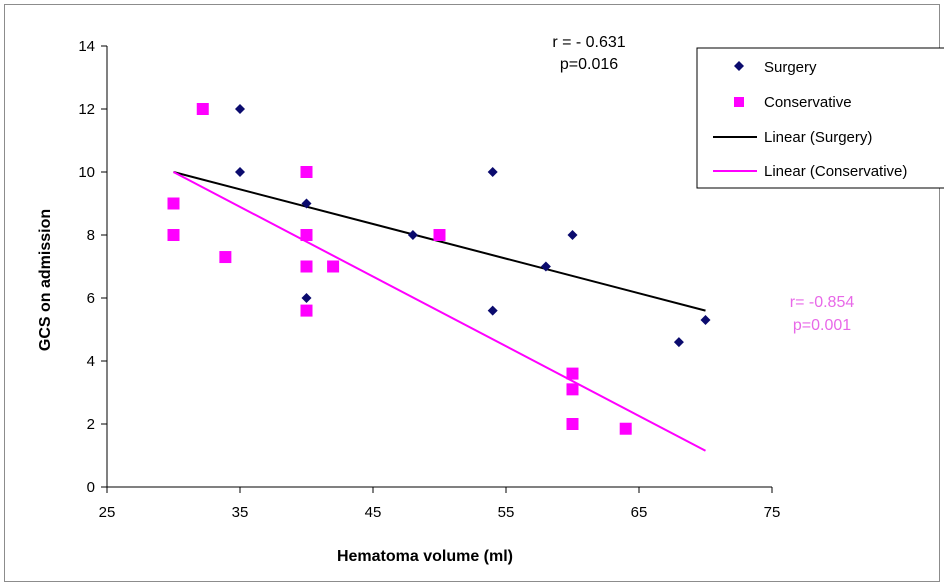  I want to click on y-tick-label: 2, so click(91, 424).